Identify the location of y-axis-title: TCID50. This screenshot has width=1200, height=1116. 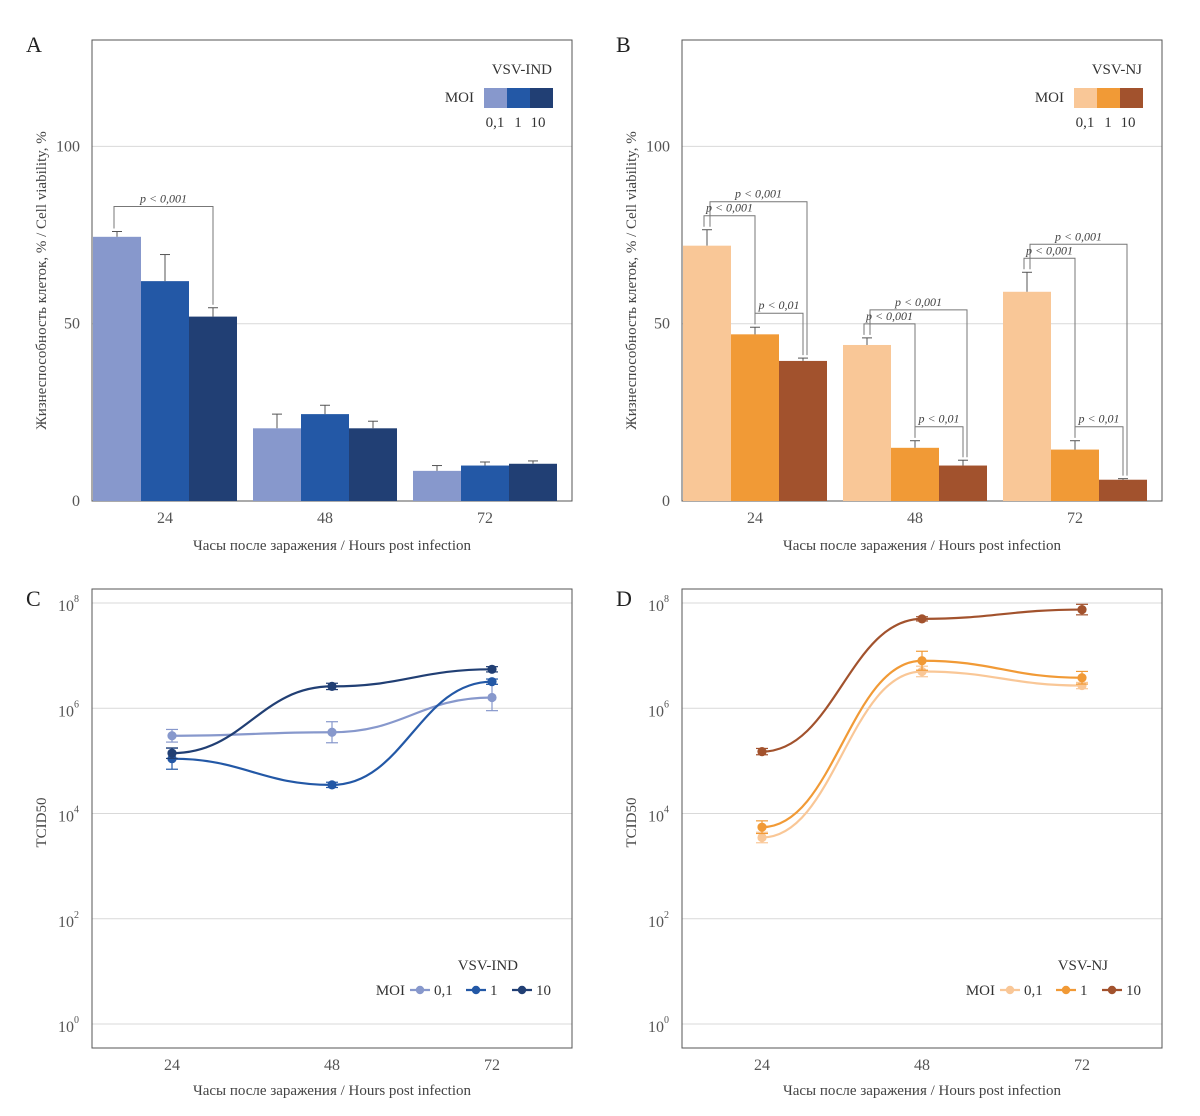
(632, 823).